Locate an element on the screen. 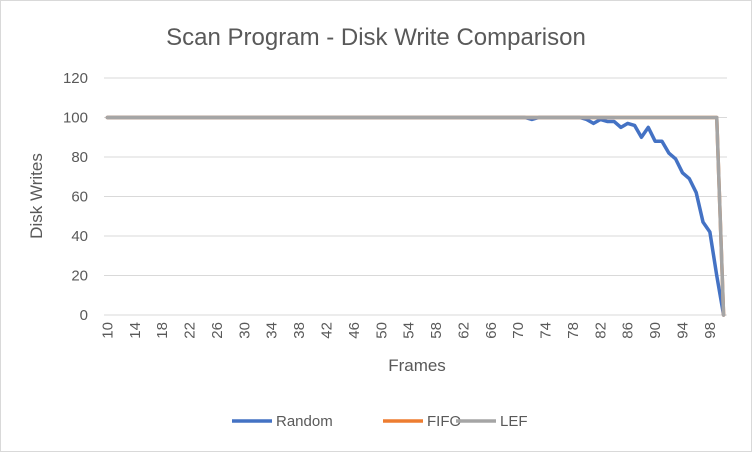 This screenshot has width=752, height=452. chart-title: Scan Program - Disk Write Comparison is located at coordinates (376, 37).